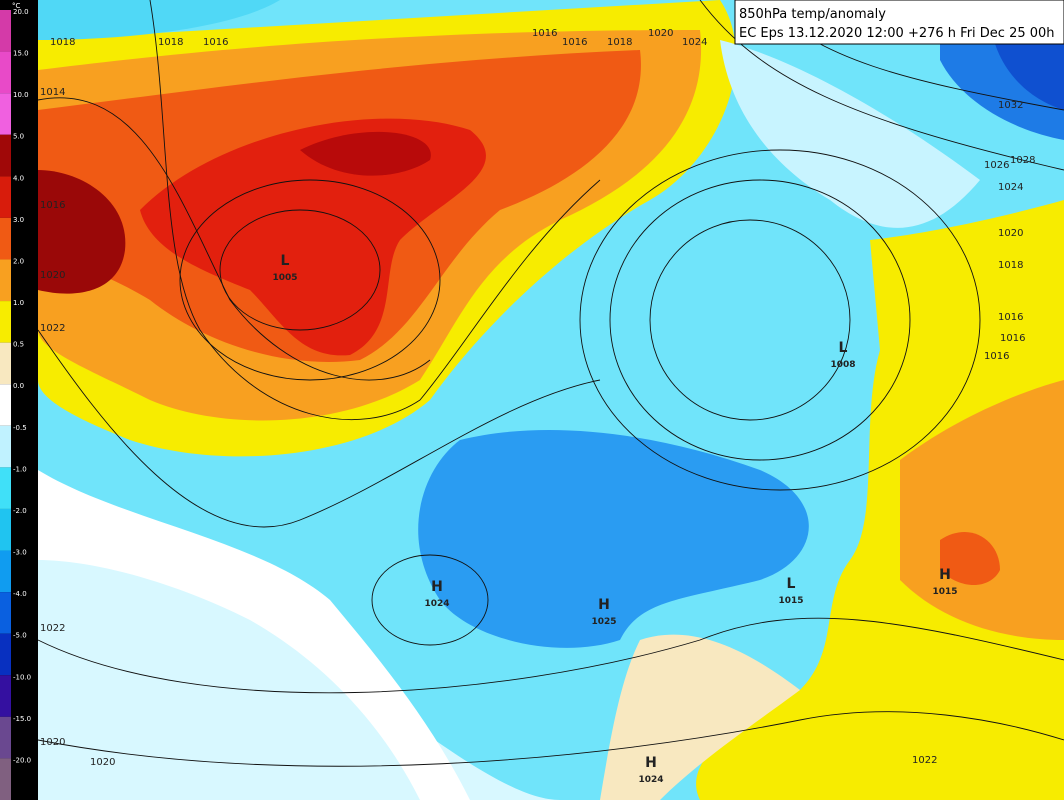 The width and height of the screenshot is (1064, 800). I want to click on warm-red, so click(313, 237).